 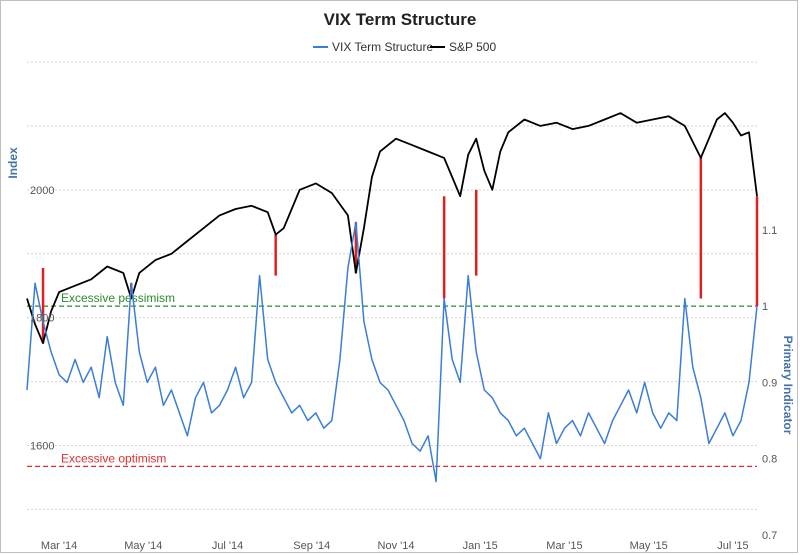 I want to click on left-axis: 1600 1800 2000, so click(x=42, y=319).